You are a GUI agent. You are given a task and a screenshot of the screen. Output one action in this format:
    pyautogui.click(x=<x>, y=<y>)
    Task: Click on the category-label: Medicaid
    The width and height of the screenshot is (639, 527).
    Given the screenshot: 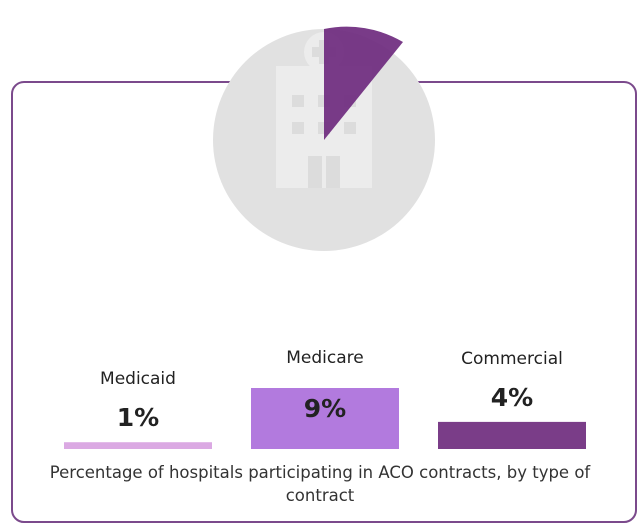 What is the action you would take?
    pyautogui.click(x=138, y=379)
    